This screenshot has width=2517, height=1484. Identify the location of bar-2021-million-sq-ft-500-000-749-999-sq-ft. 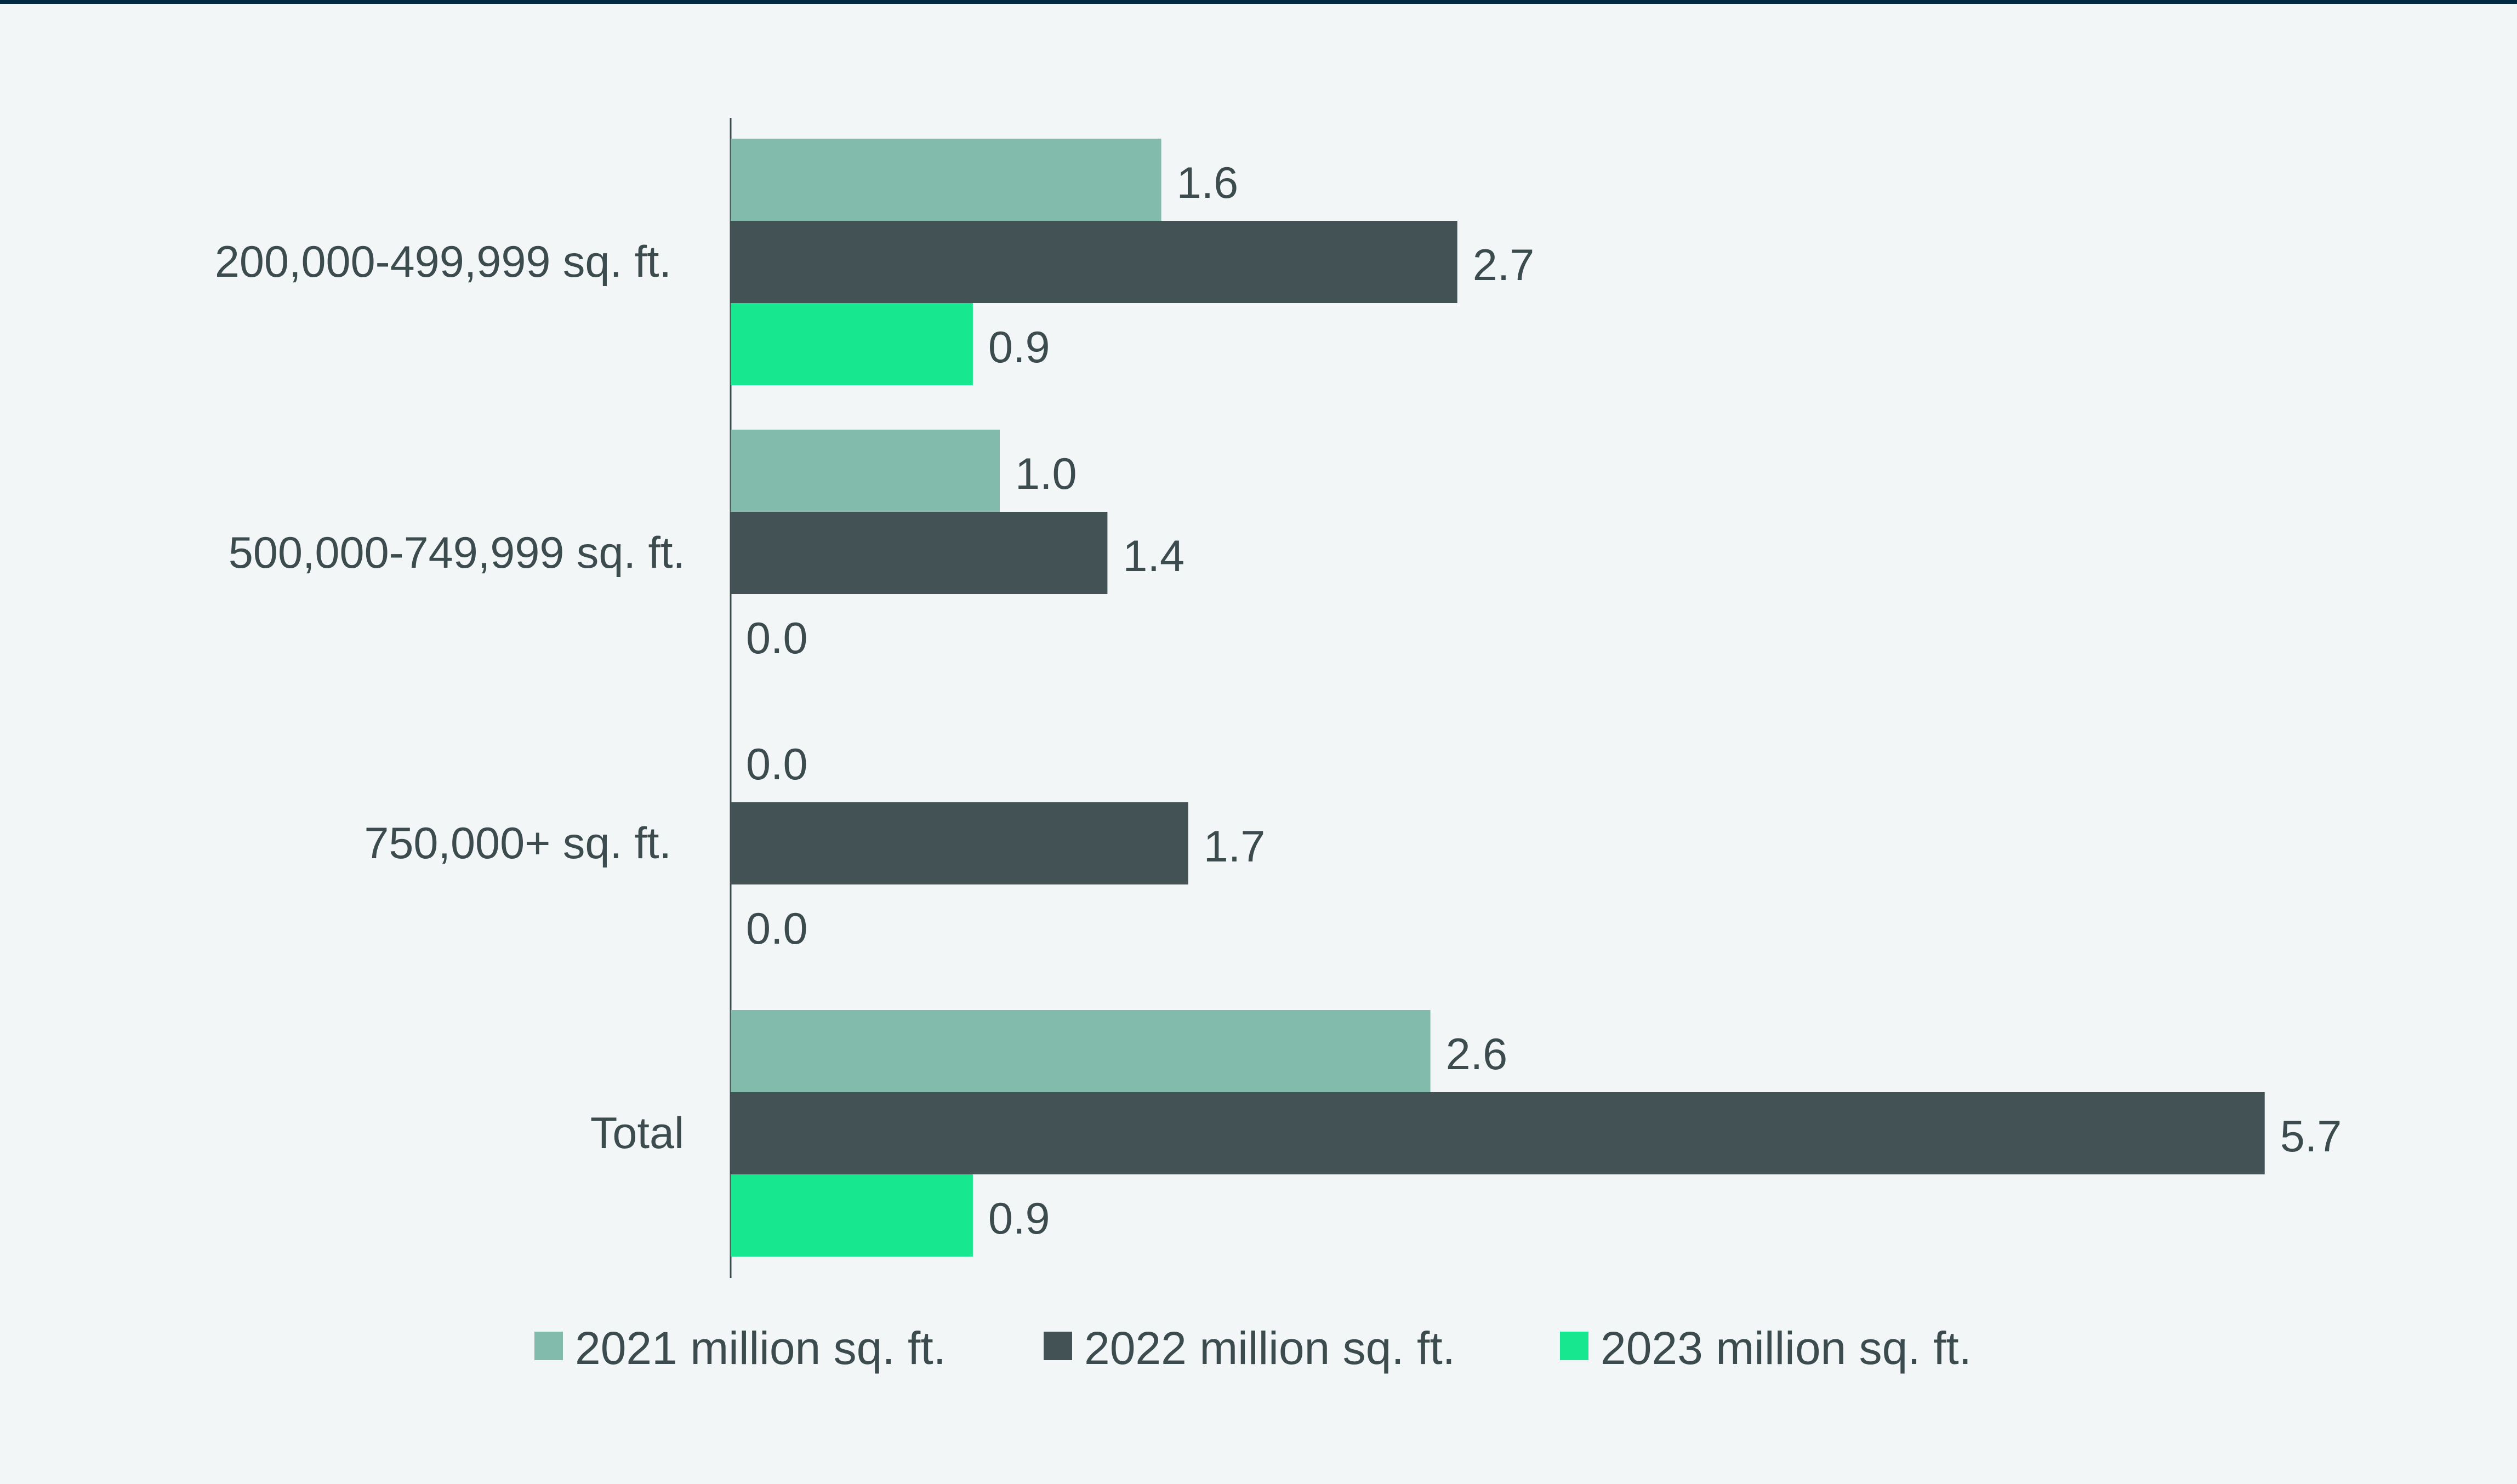
(866, 471).